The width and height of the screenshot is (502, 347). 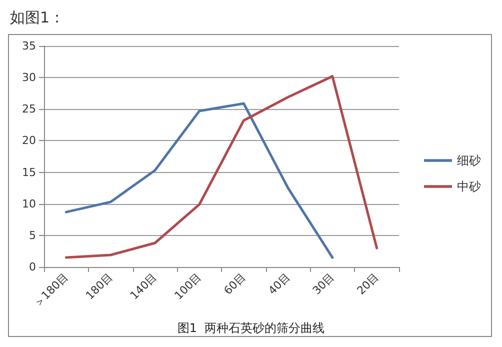 I want to click on y-tick-label: 25, so click(x=29, y=109).